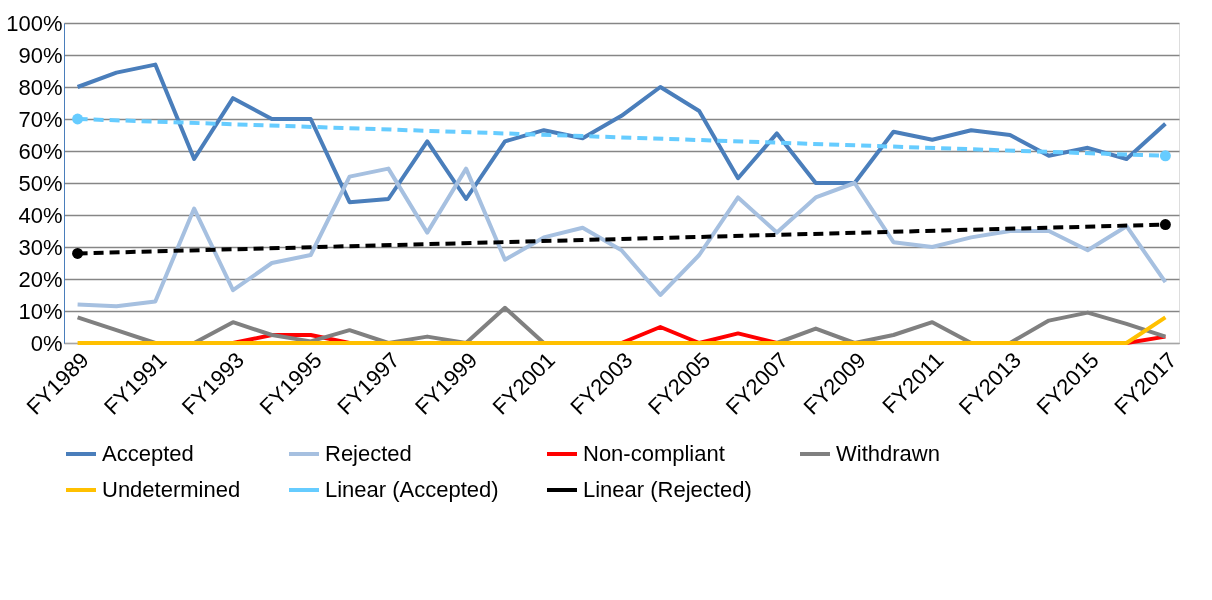 The width and height of the screenshot is (1212, 600). What do you see at coordinates (46, 343) in the screenshot?
I see `y-tick-label: 0%` at bounding box center [46, 343].